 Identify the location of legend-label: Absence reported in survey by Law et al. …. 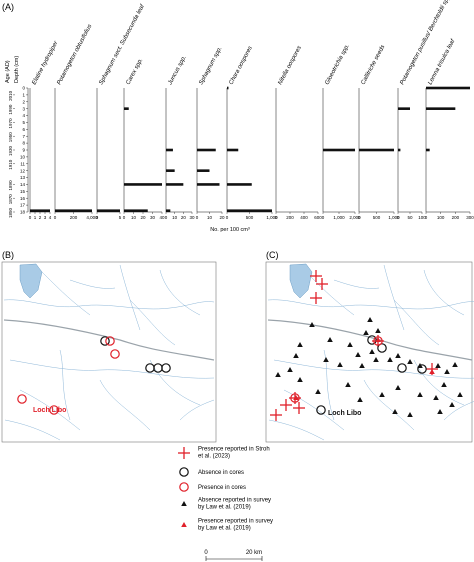
(234, 504).